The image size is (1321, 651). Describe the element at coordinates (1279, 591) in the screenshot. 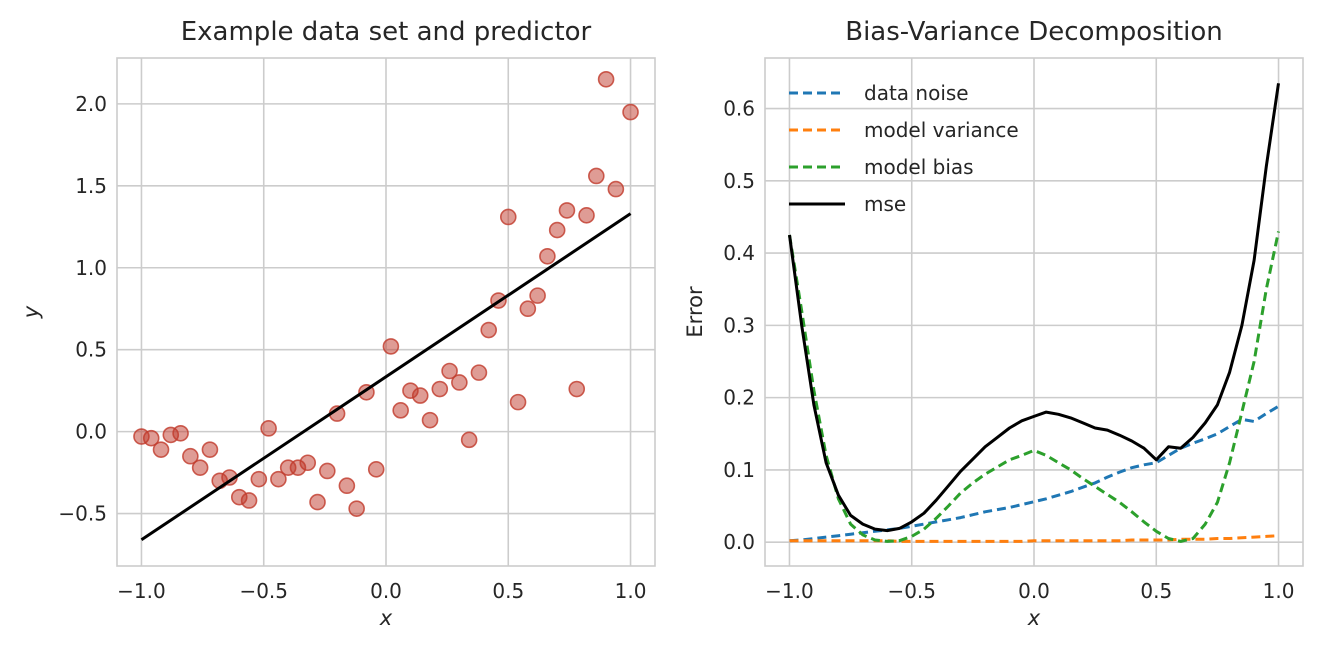

I see `right-x-tick-label: 1.0` at that location.